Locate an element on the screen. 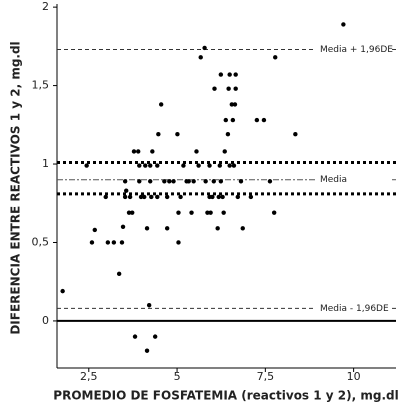 Image resolution: width=406 pixels, height=412 pixels. x-tick-label: 2,5 is located at coordinates (89, 376).